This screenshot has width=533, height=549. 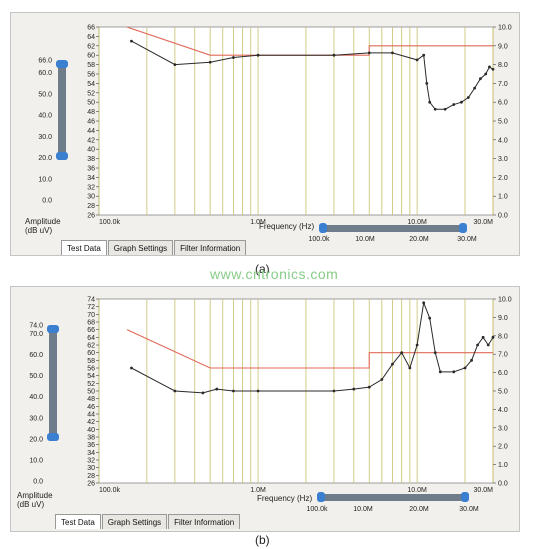 I want to click on left-axis-label: 40, so click(x=91, y=150).